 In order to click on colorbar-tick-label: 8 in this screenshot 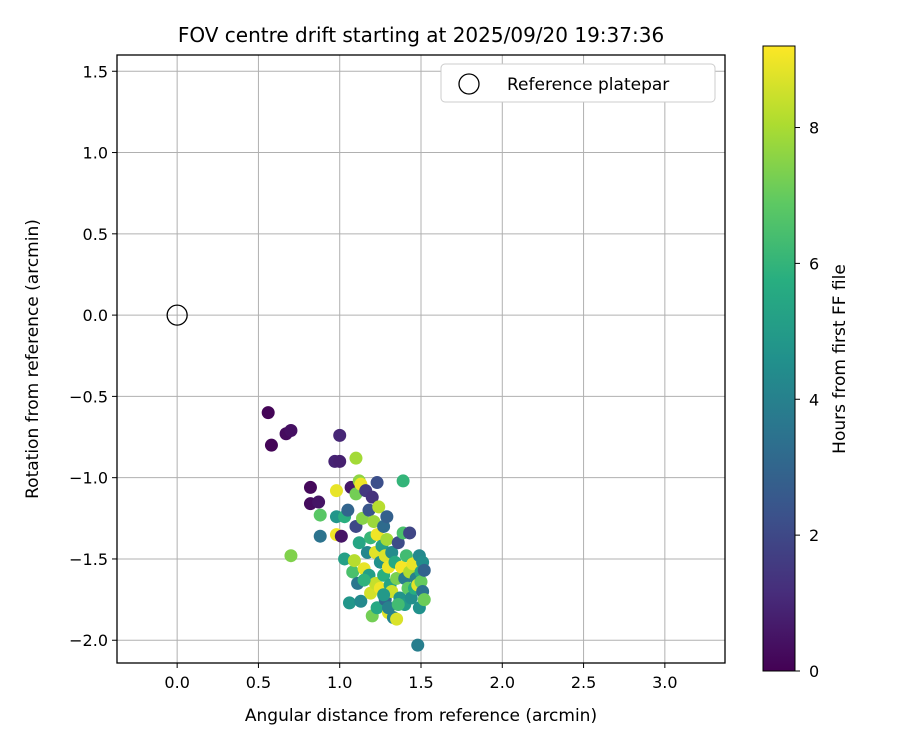, I will do `click(814, 128)`.